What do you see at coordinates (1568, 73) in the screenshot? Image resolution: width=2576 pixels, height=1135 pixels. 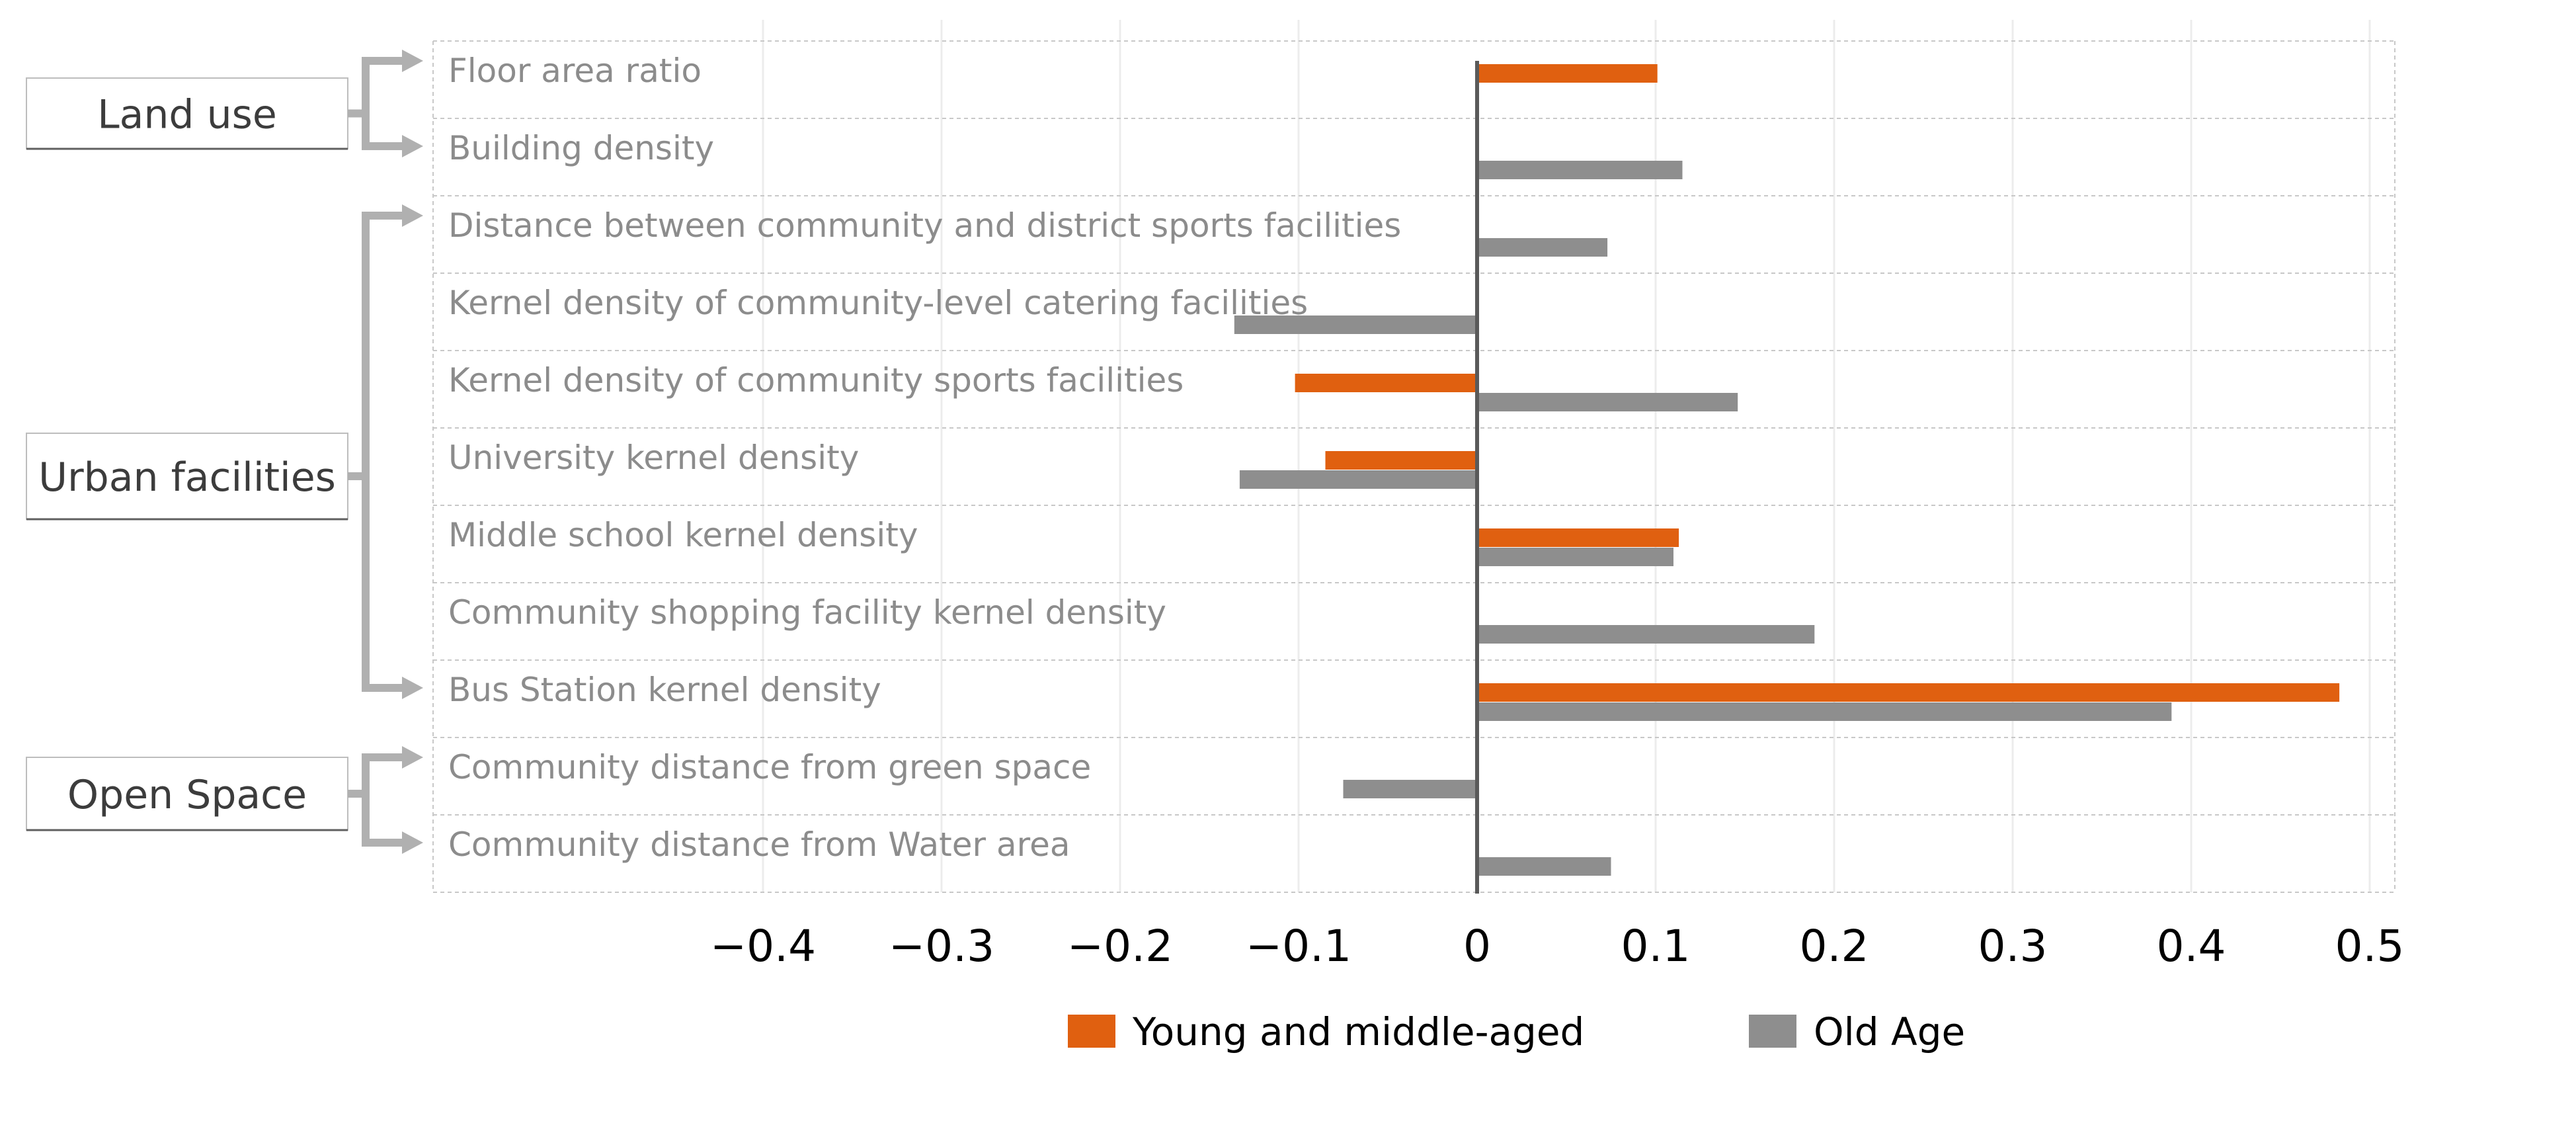 I see `bar-young-and-middle-aged-floor-area-ratio` at bounding box center [1568, 73].